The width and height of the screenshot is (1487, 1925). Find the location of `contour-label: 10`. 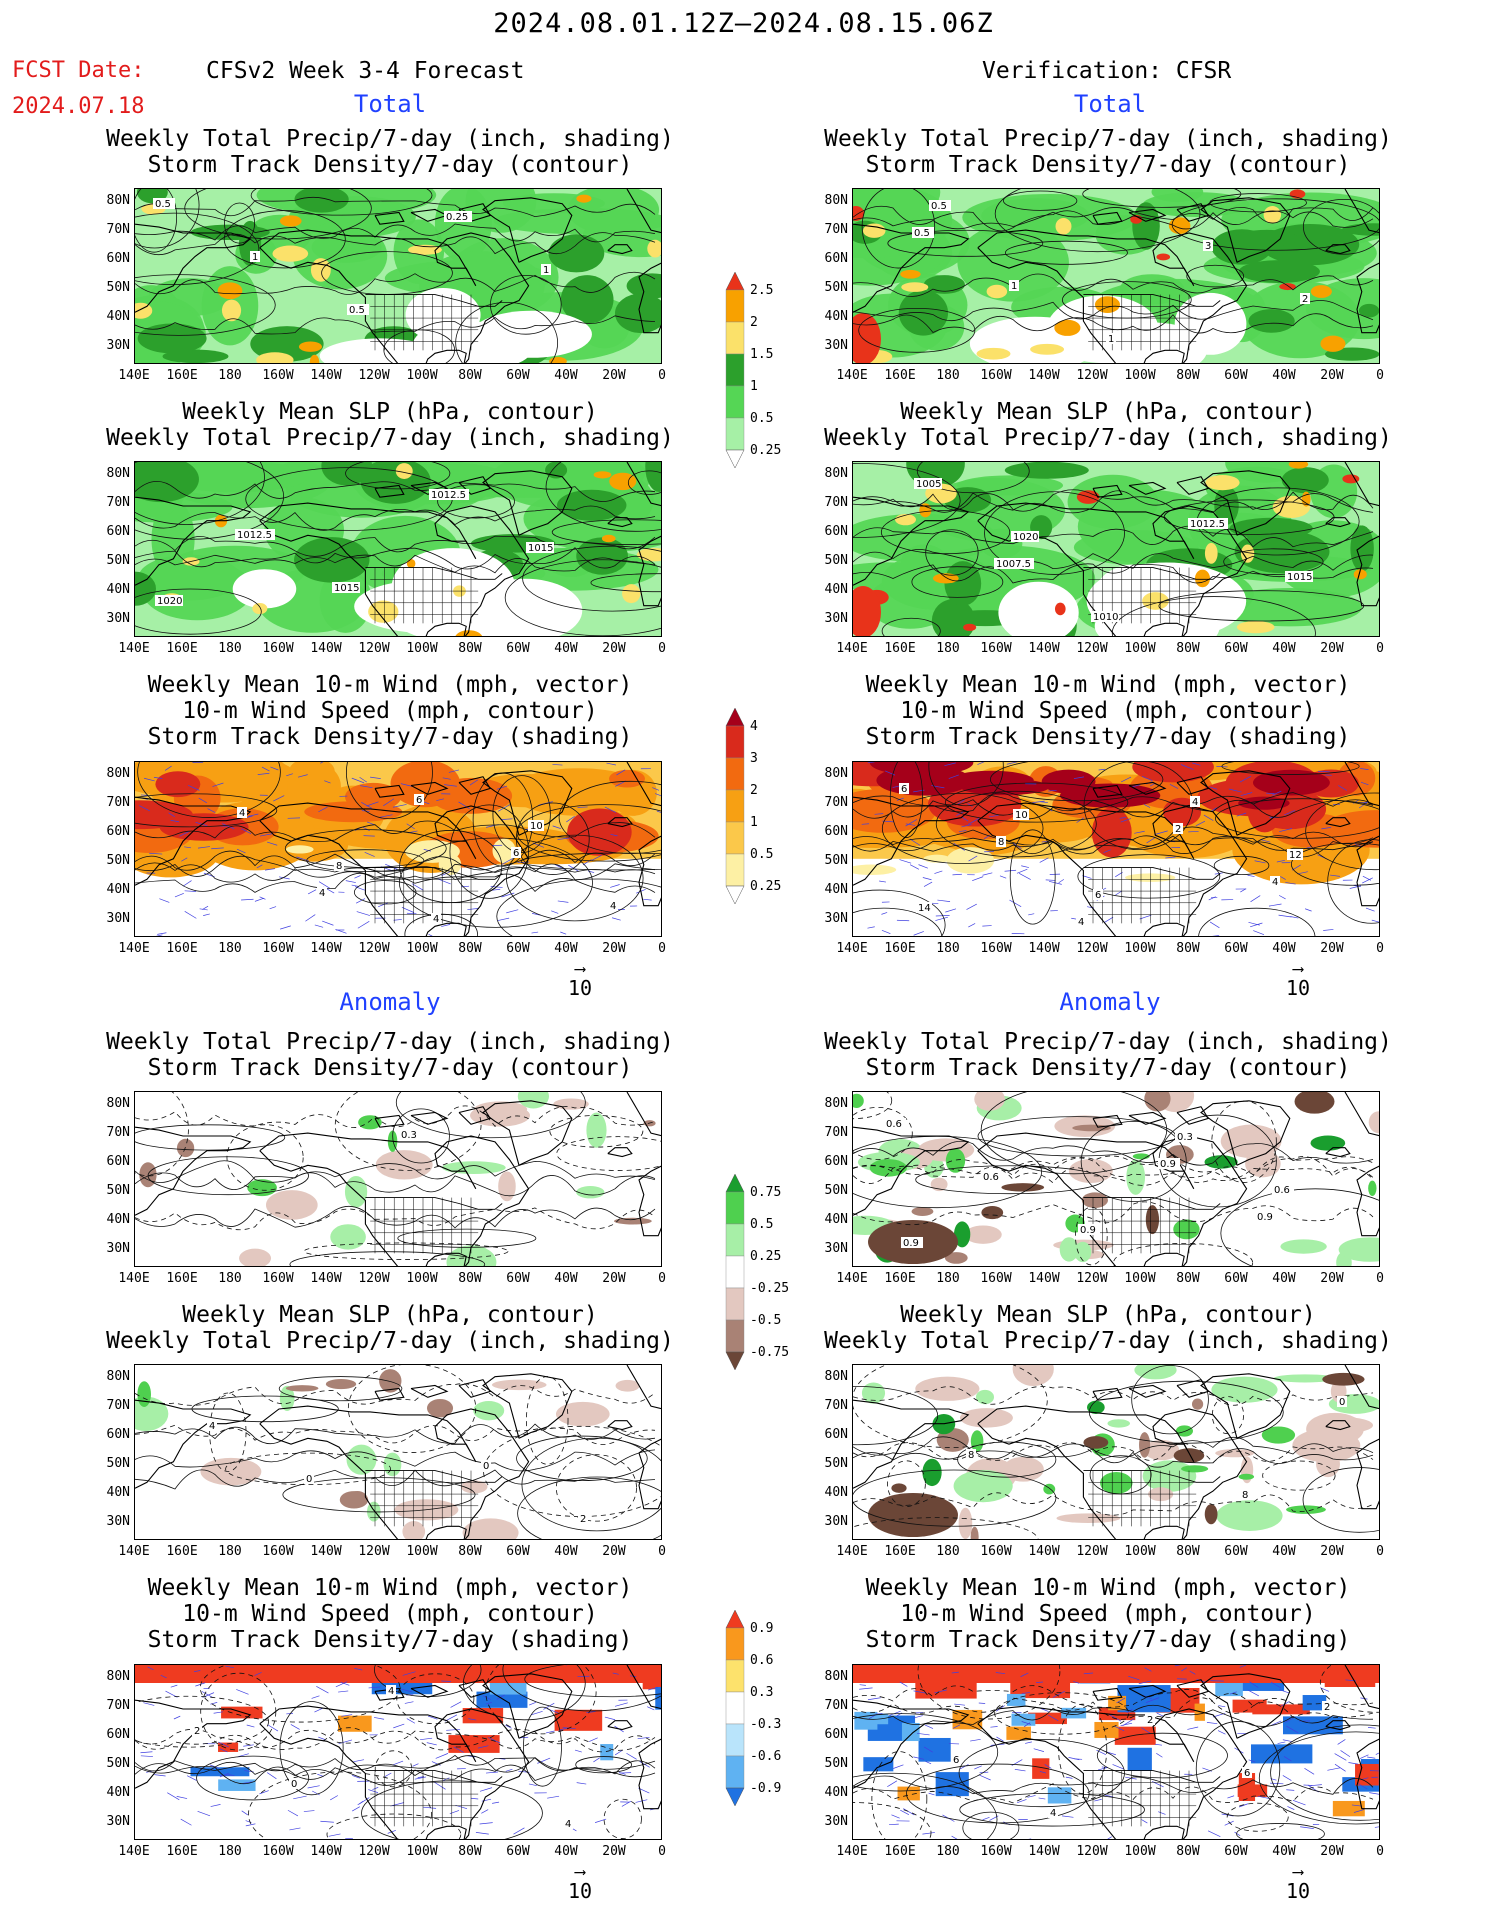

contour-label: 10 is located at coordinates (1021, 815).